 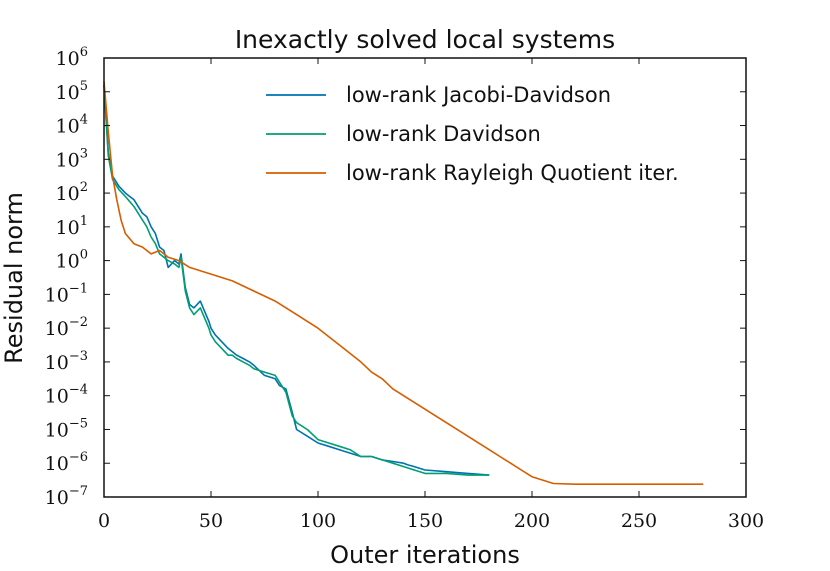 What do you see at coordinates (478, 95) in the screenshot?
I see `legend-label: low-rank Jacobi-Davidson` at bounding box center [478, 95].